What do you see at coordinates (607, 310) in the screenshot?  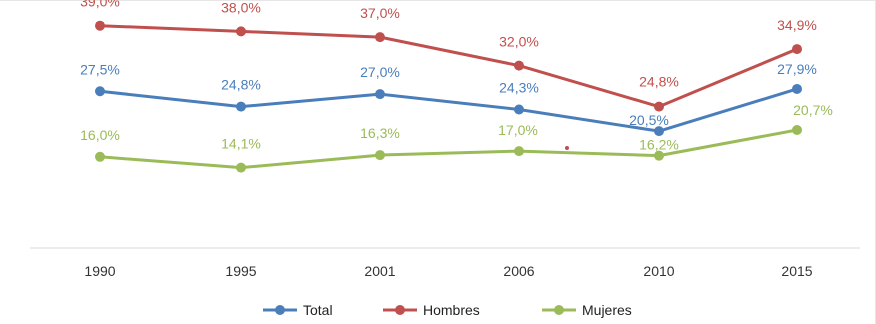 I see `legend-label-mujeres: Mujeres` at bounding box center [607, 310].